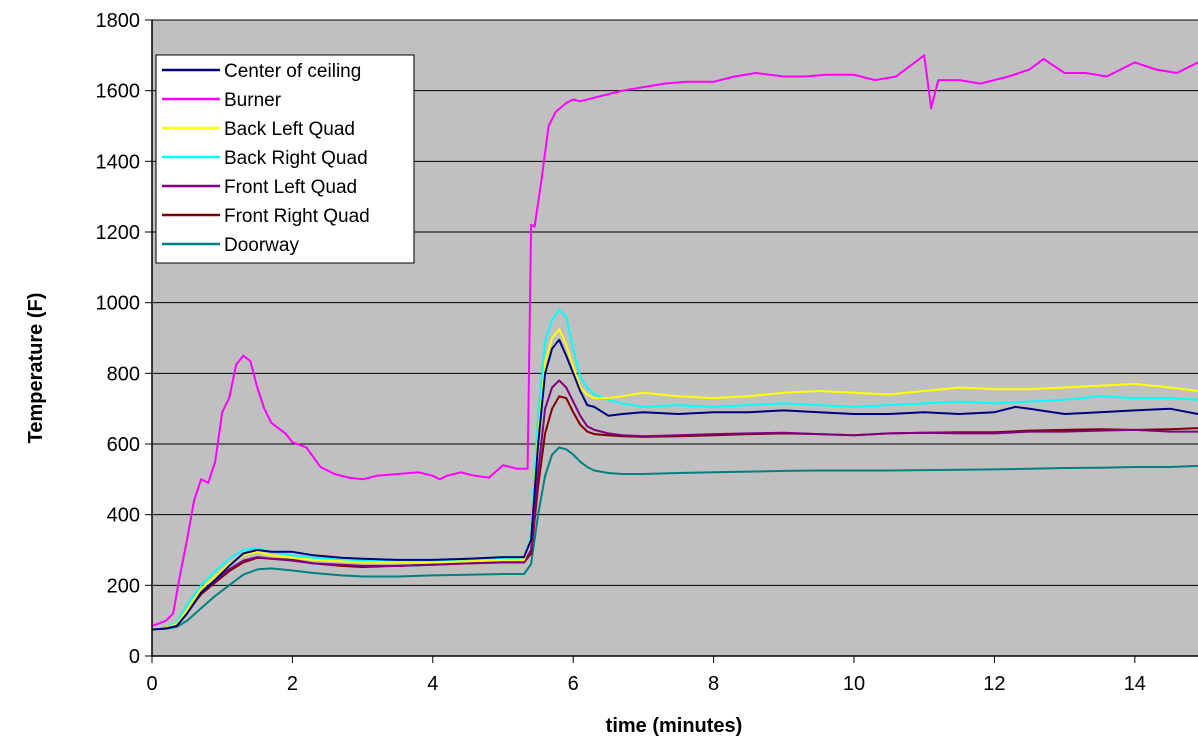 The height and width of the screenshot is (742, 1198). I want to click on x-tick-label: 0, so click(151, 684).